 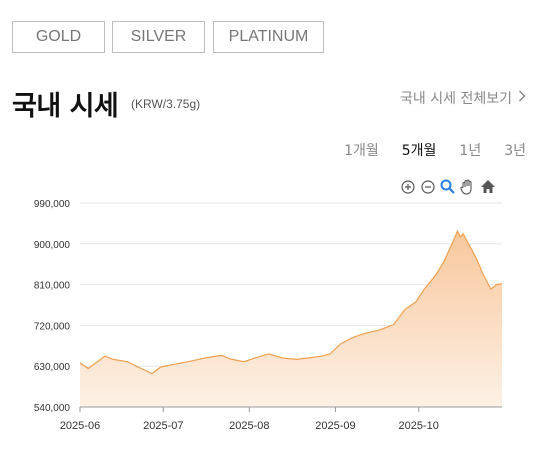 I want to click on pan-hand-icon, so click(x=467, y=186).